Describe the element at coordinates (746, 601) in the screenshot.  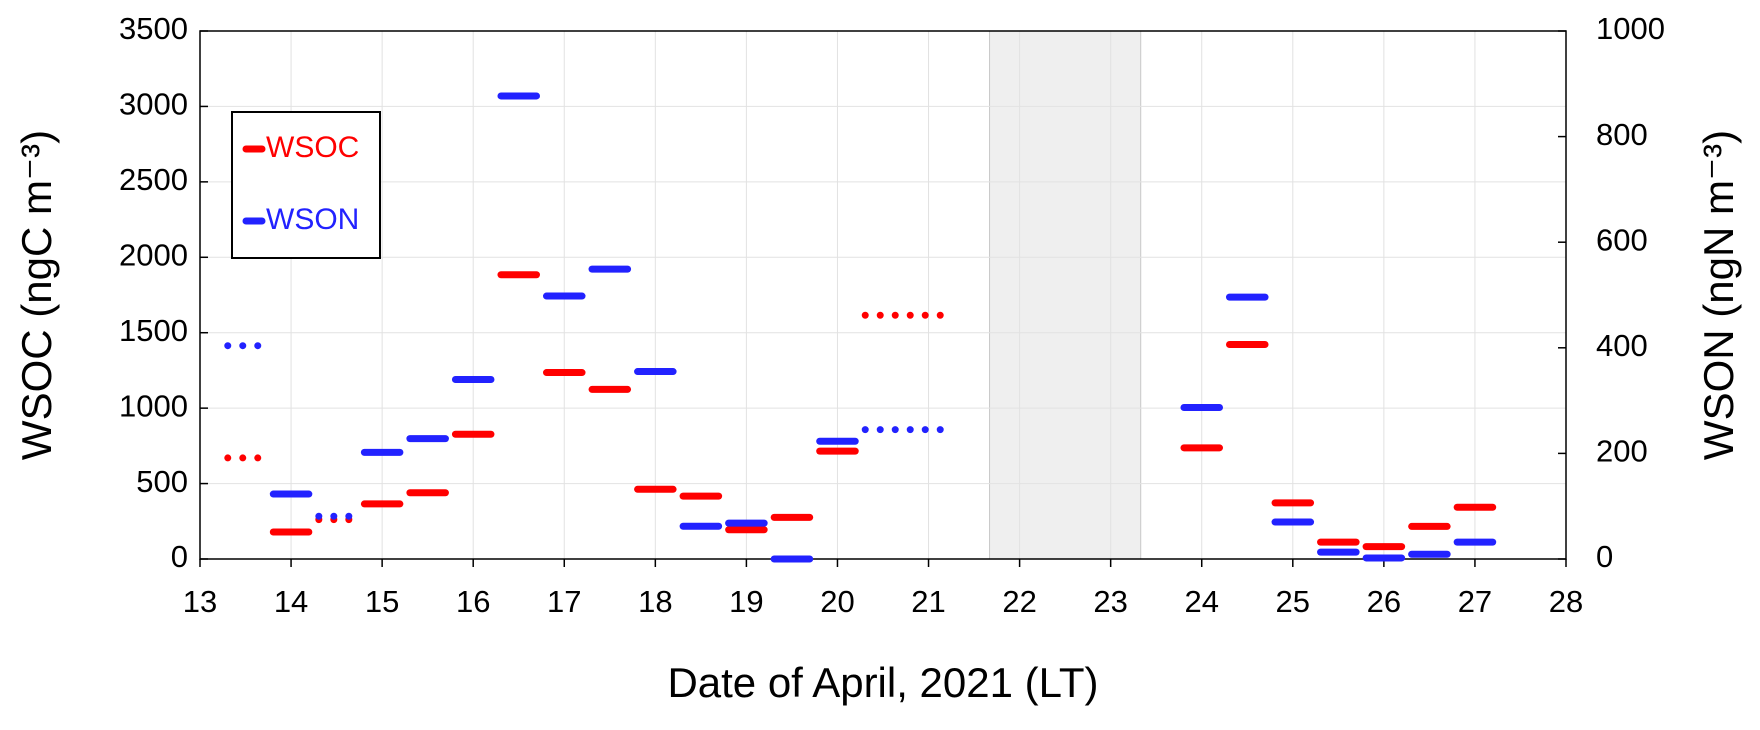
I see `x-tick-label: 19` at that location.